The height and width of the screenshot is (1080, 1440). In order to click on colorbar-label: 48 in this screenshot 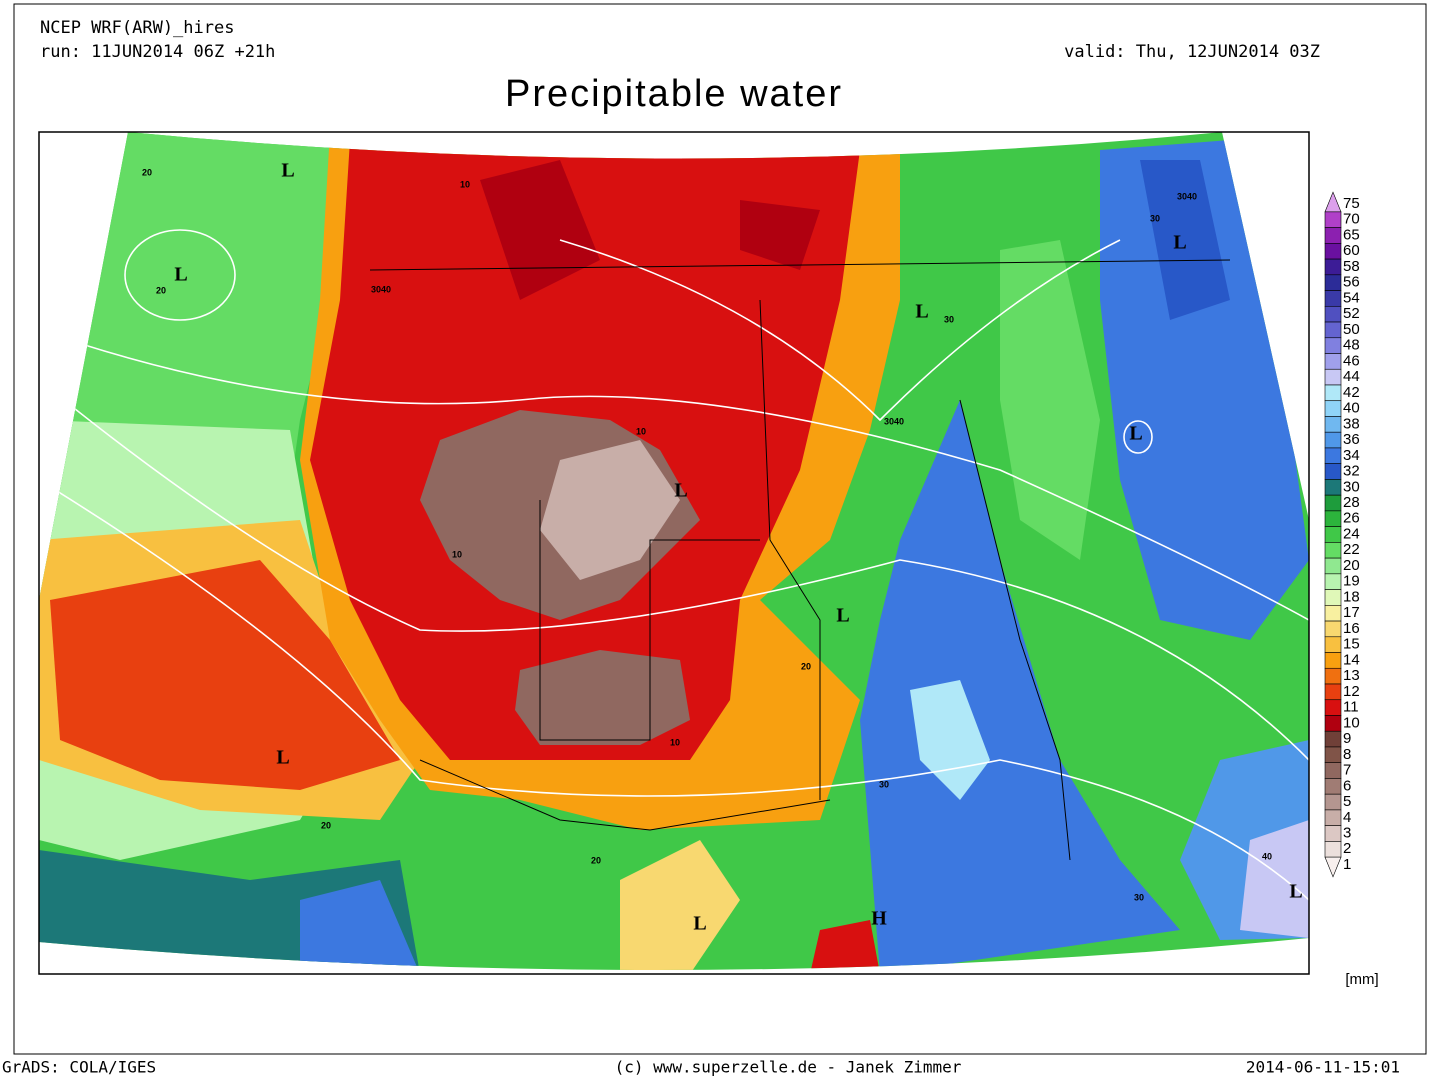, I will do `click(1351, 345)`.